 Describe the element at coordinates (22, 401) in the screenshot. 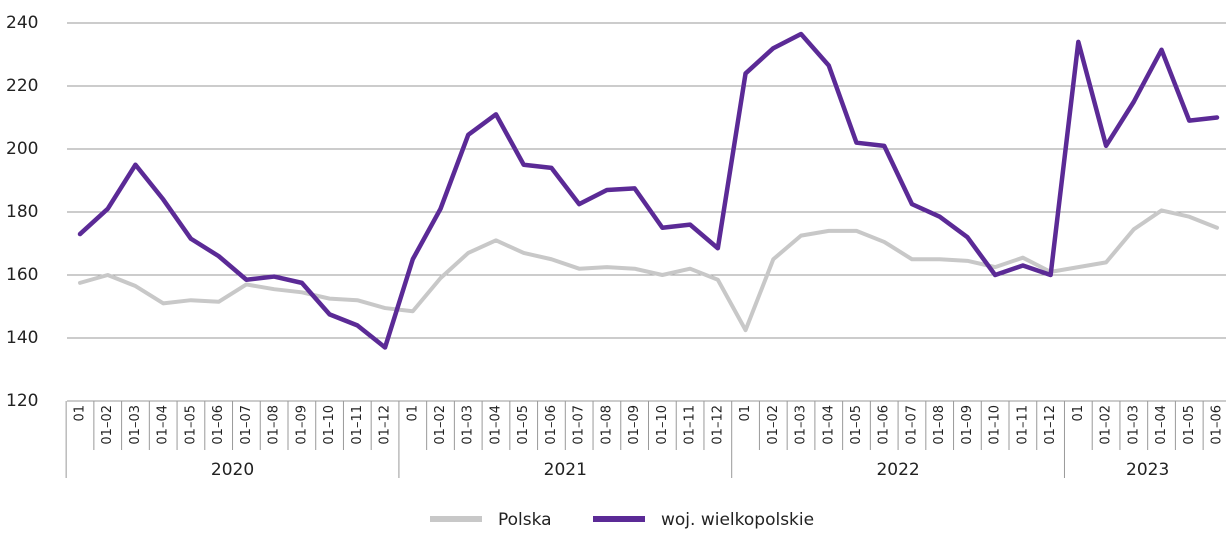

I see `y-tick-label: 120` at that location.